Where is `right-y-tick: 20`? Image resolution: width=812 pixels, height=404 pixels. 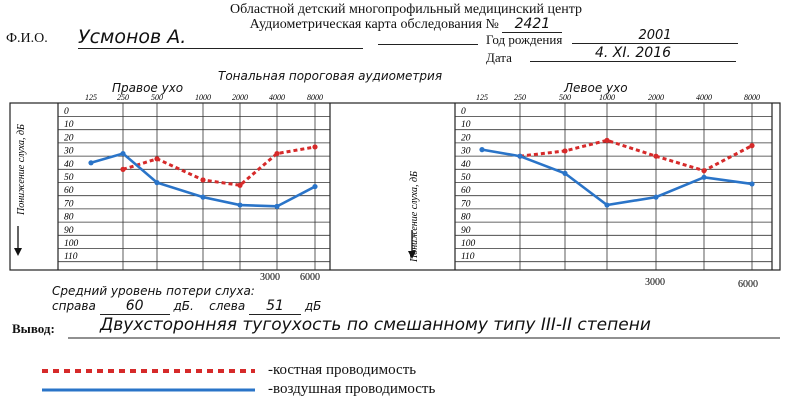 right-y-tick: 20 is located at coordinates (69, 138).